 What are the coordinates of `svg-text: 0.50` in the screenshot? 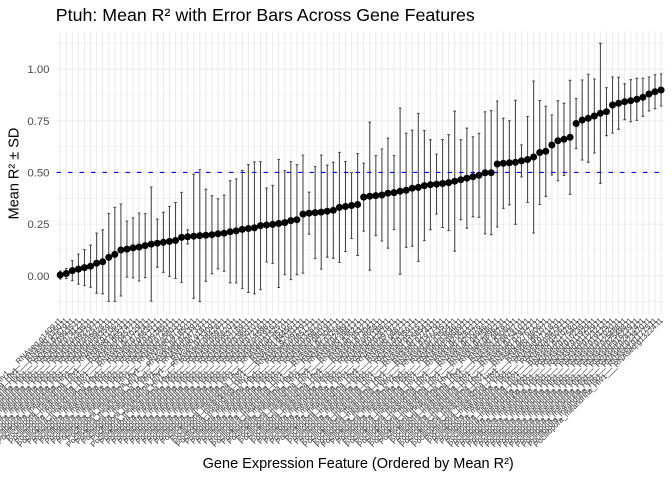 It's located at (38, 173).